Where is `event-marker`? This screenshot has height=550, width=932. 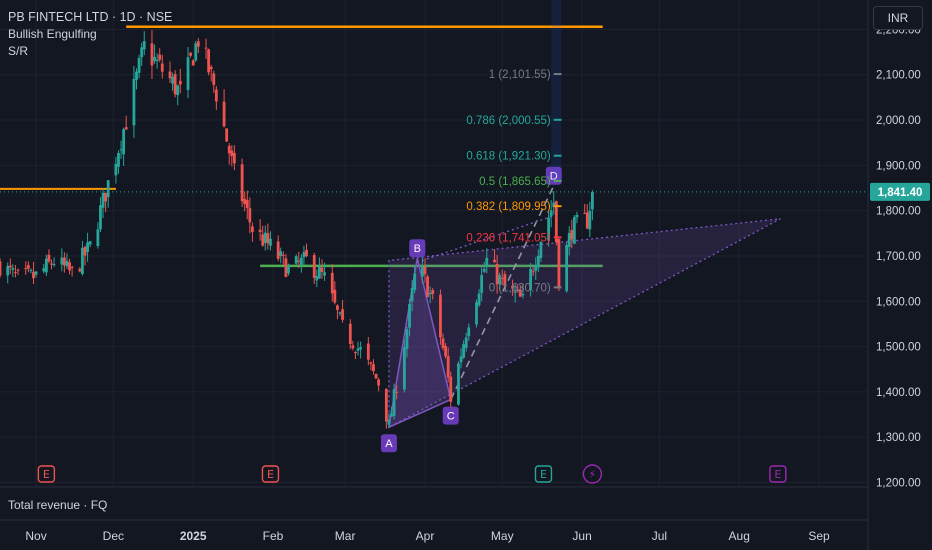 event-marker is located at coordinates (592, 474).